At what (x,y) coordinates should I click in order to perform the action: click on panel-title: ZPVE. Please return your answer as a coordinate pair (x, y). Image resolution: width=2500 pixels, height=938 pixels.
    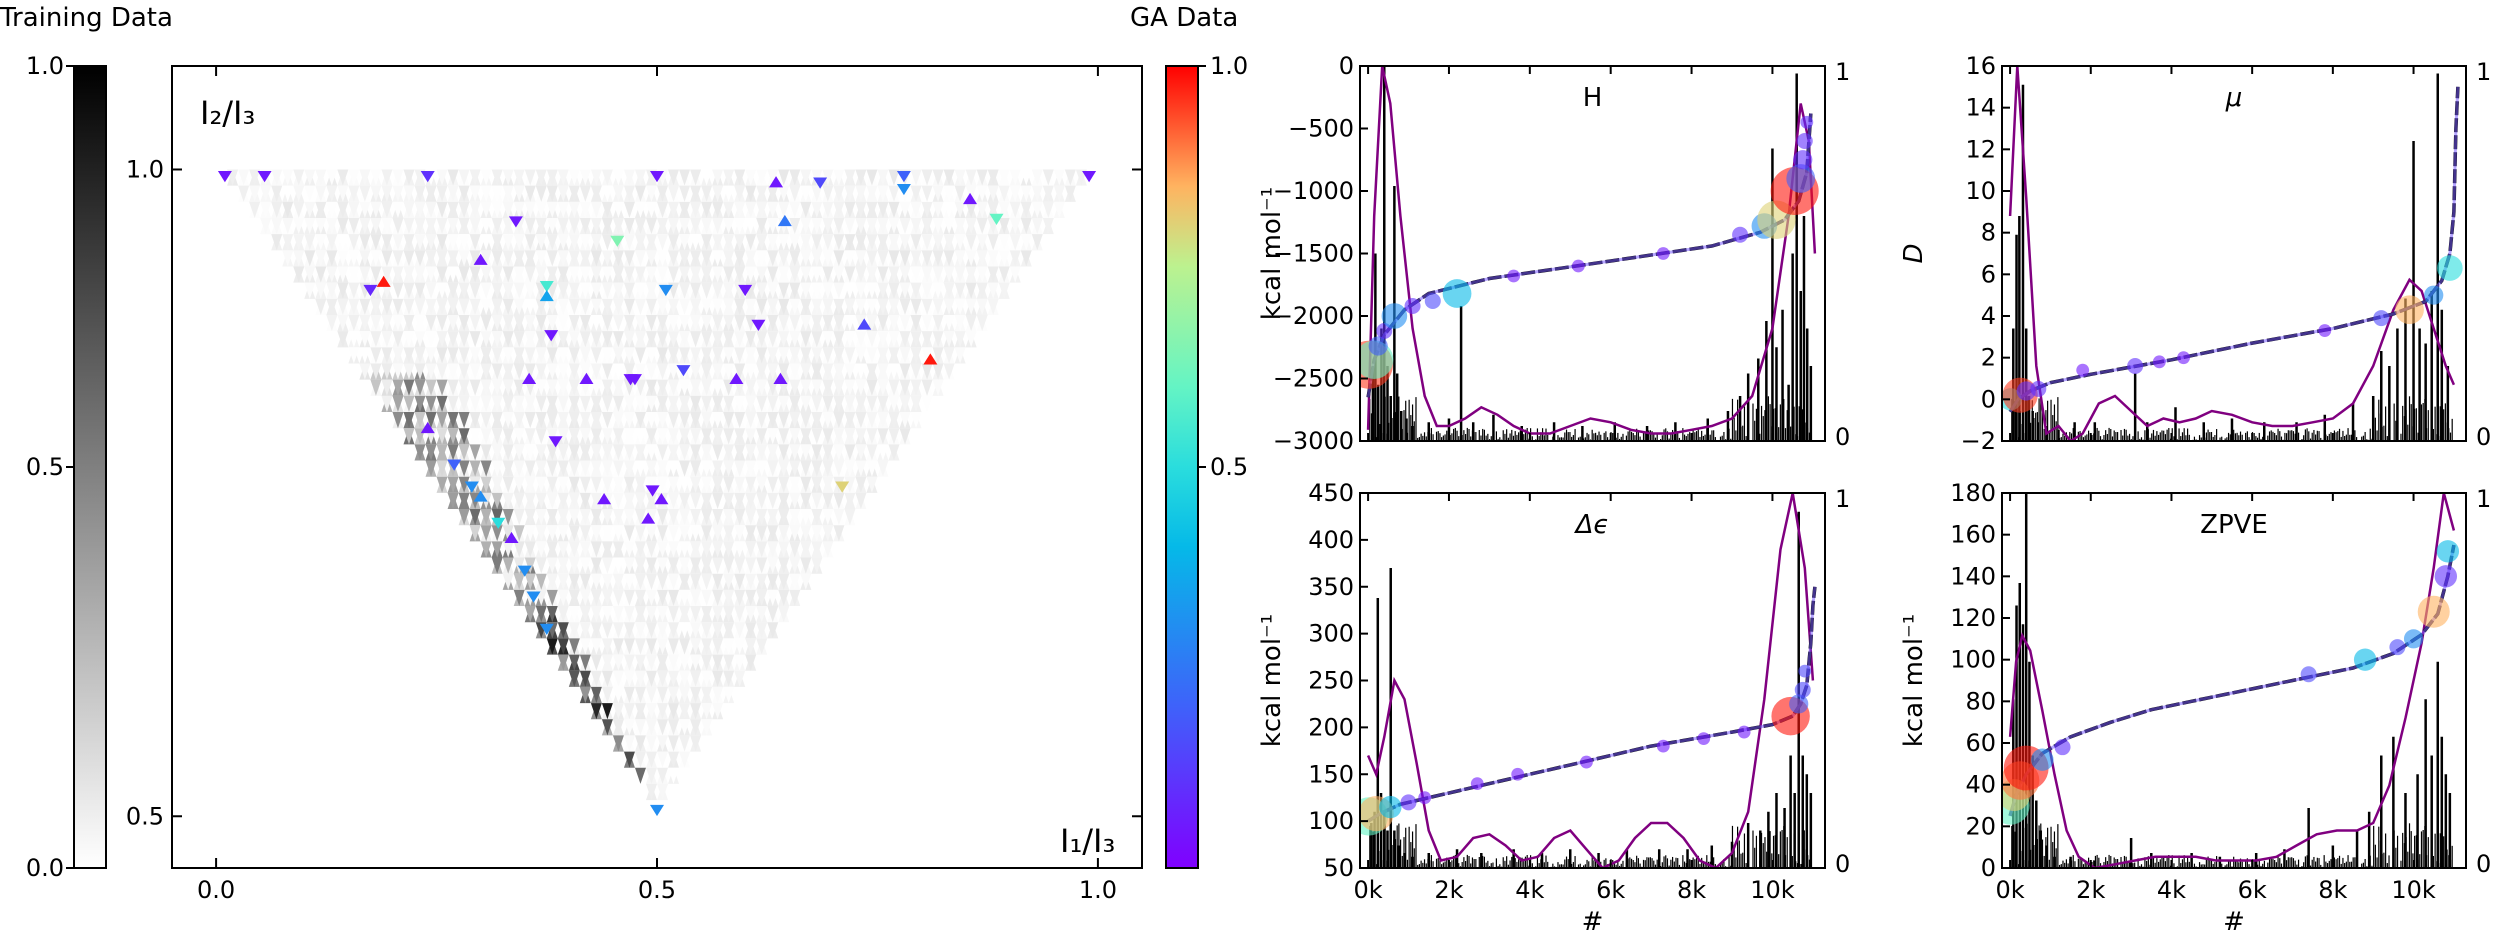
    Looking at the image, I should click on (2234, 525).